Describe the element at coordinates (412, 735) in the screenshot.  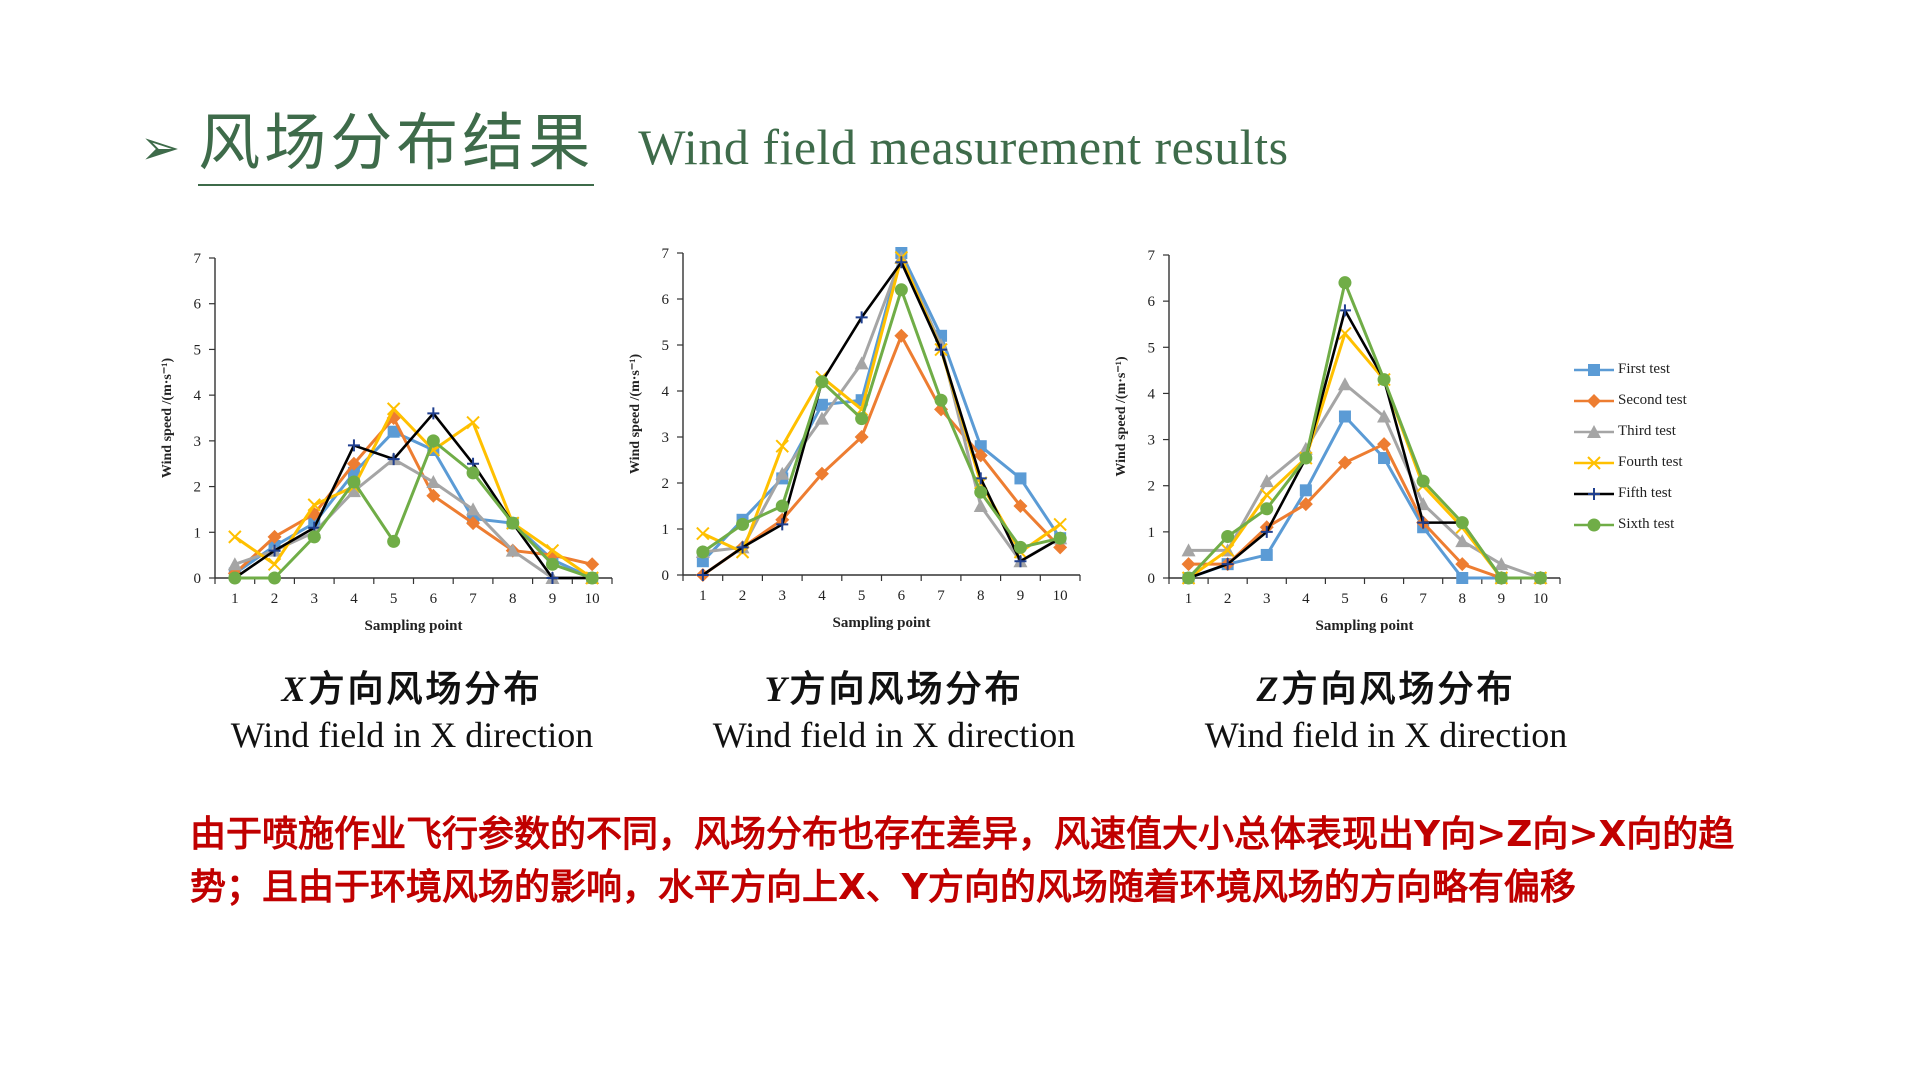
I see `caption-x-en: Wind field in X direction` at that location.